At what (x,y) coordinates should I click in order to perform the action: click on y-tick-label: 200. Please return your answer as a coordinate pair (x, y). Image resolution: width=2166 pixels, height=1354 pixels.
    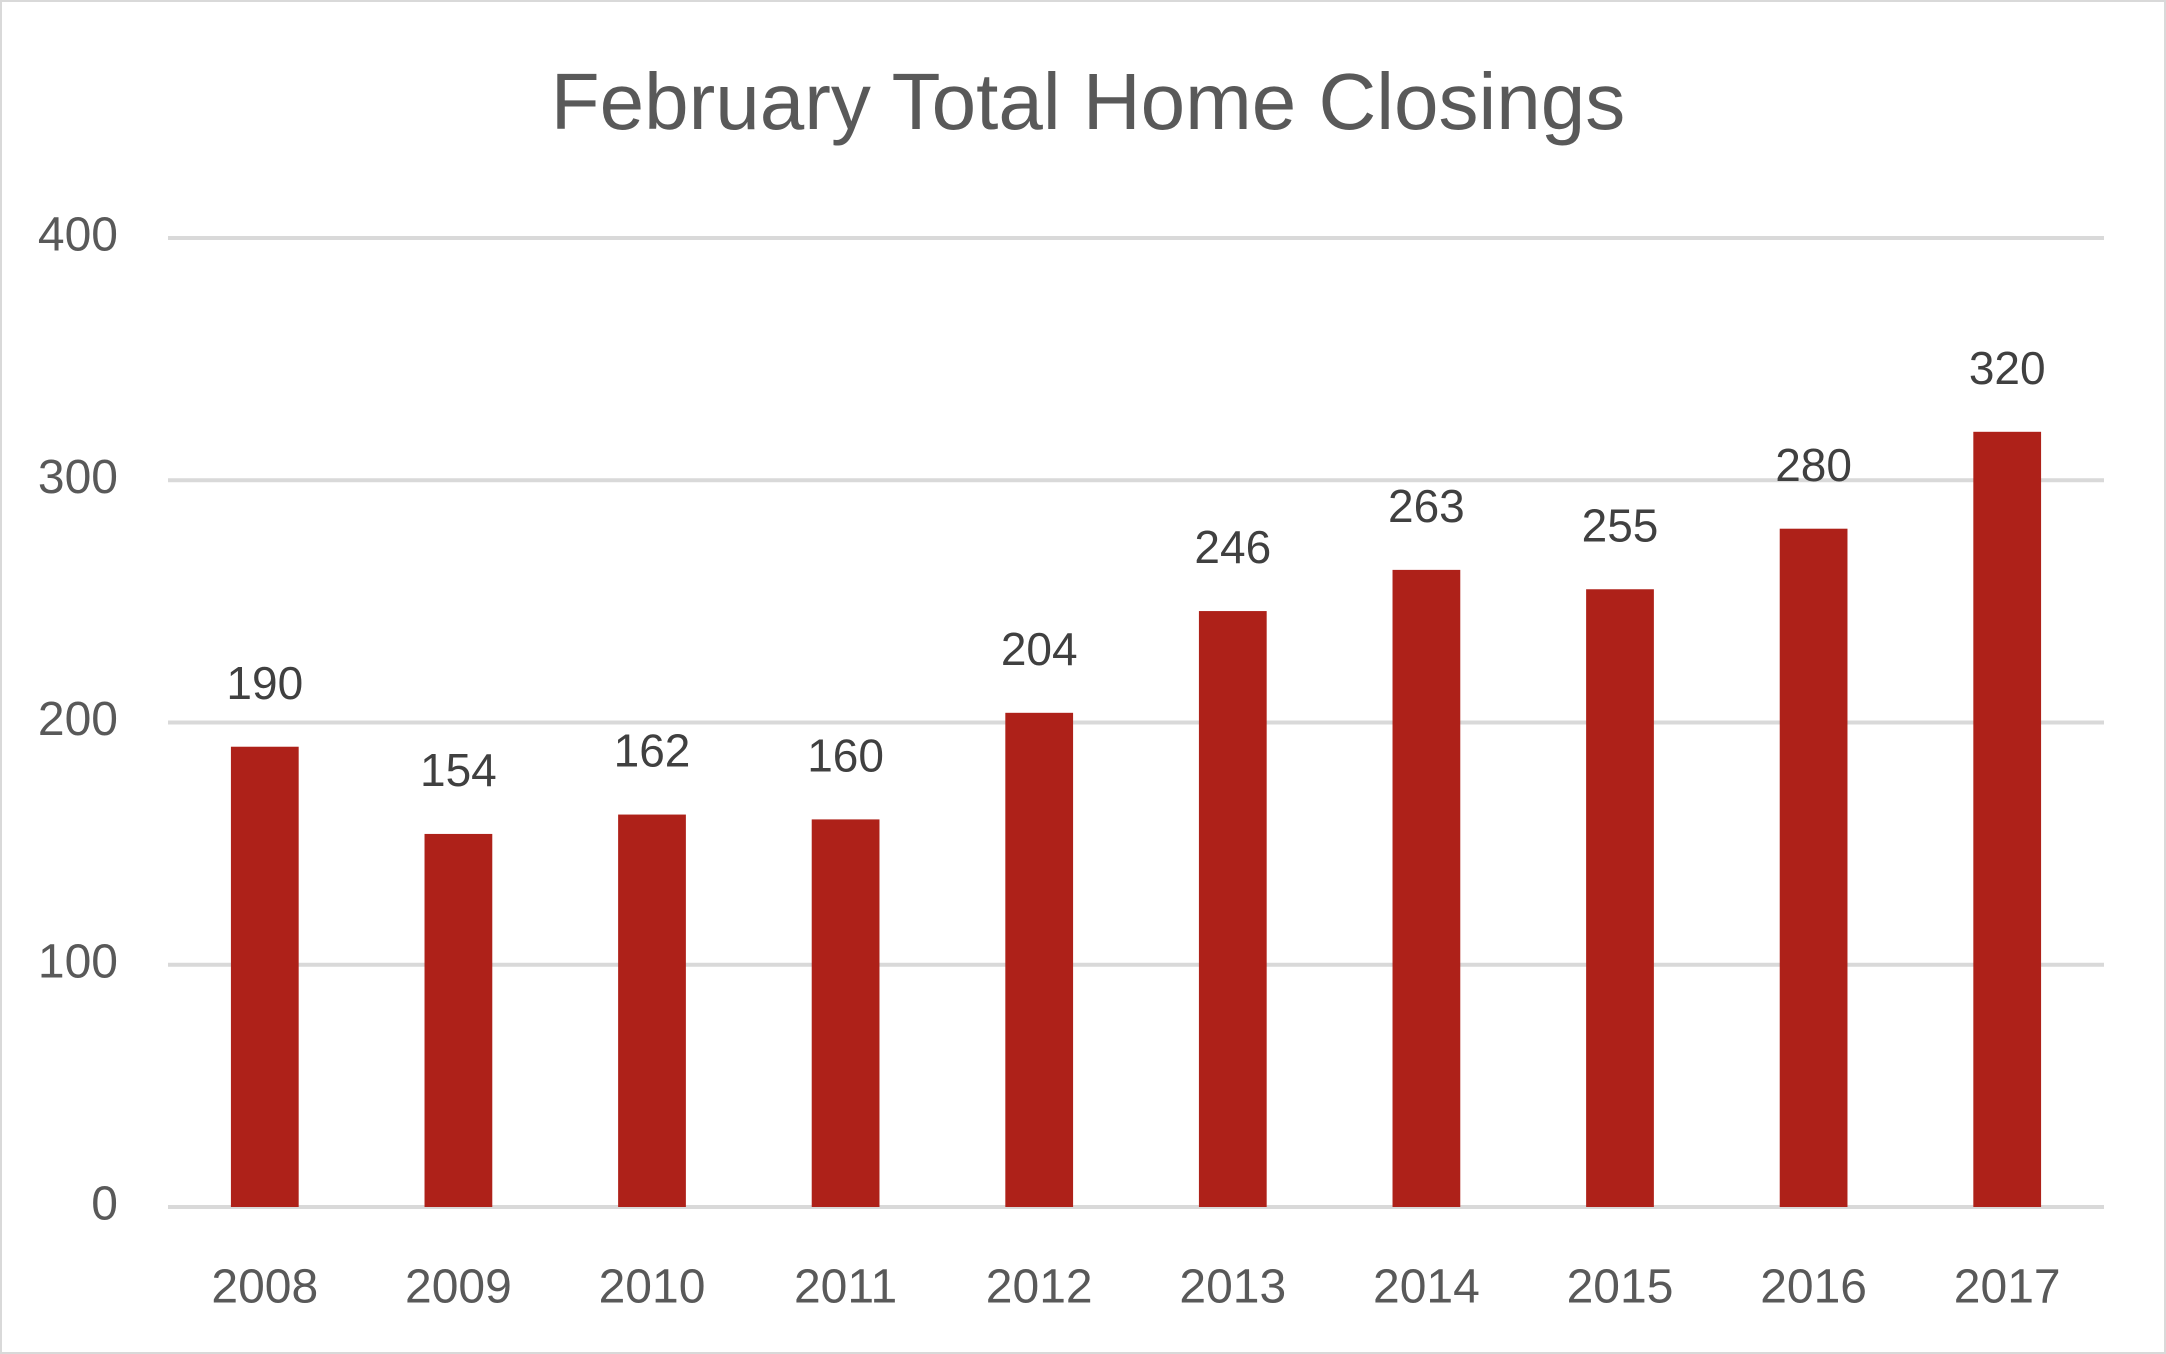
    Looking at the image, I should click on (78, 719).